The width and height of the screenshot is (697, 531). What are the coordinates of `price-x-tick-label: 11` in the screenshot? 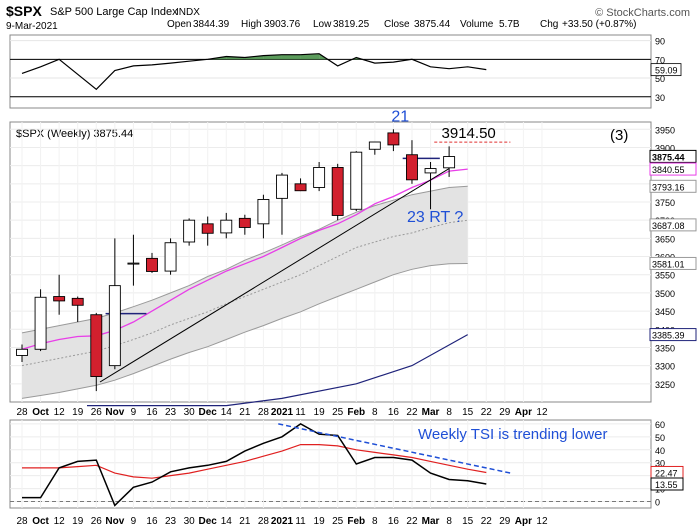 It's located at (300, 412).